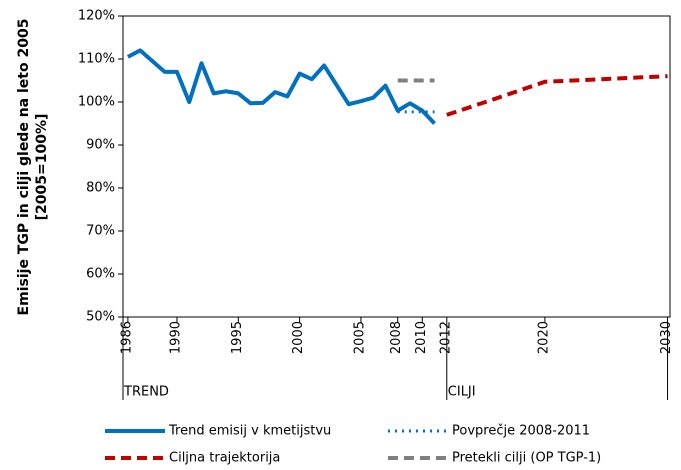 Image resolution: width=681 pixels, height=470 pixels. I want to click on legend-label: Pretekli cilji (OP TGP-1), so click(526, 458).